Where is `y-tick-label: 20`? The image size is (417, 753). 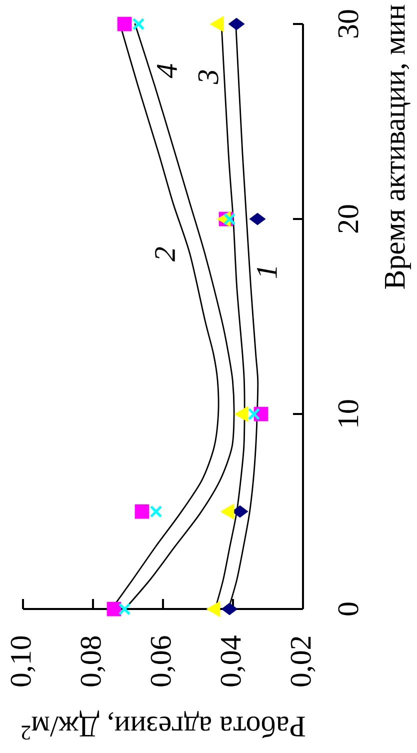 y-tick-label: 20 is located at coordinates (348, 219).